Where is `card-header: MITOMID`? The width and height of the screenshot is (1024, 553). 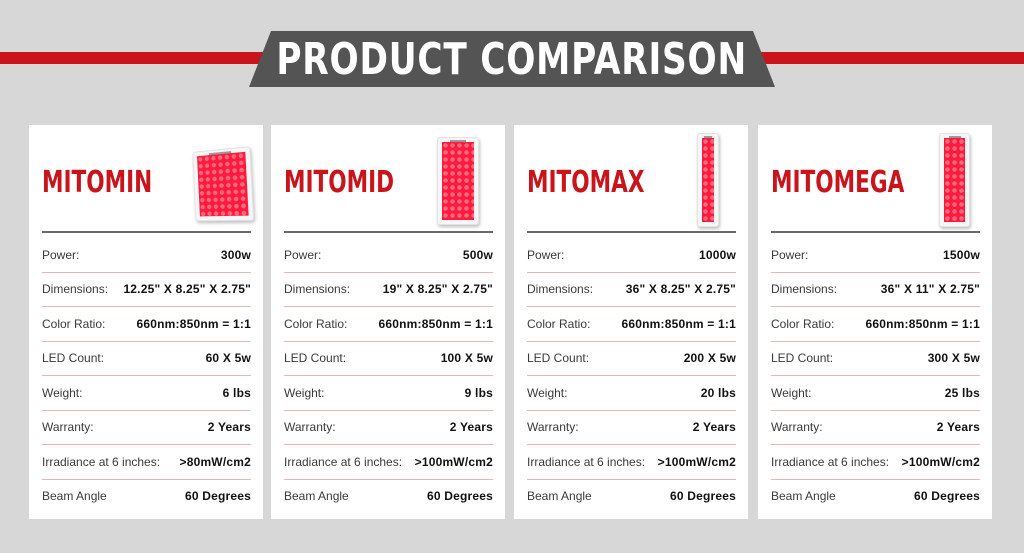
card-header: MITOMID is located at coordinates (388, 178).